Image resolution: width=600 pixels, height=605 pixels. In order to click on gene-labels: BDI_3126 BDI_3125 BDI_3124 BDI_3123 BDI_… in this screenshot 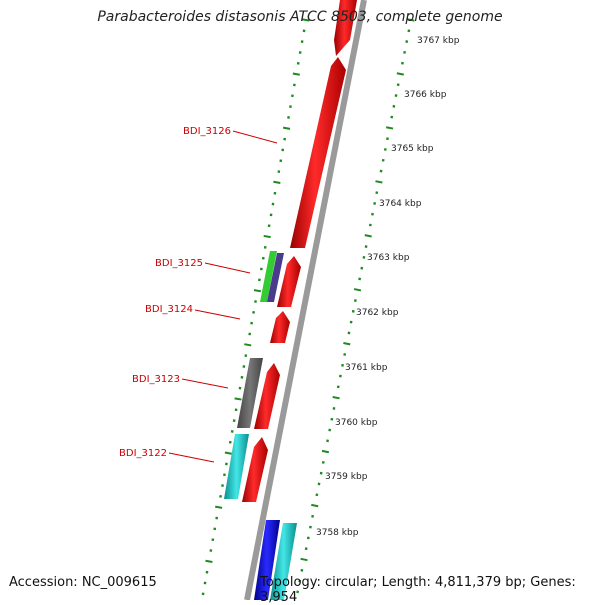, I will do `click(175, 292)`.